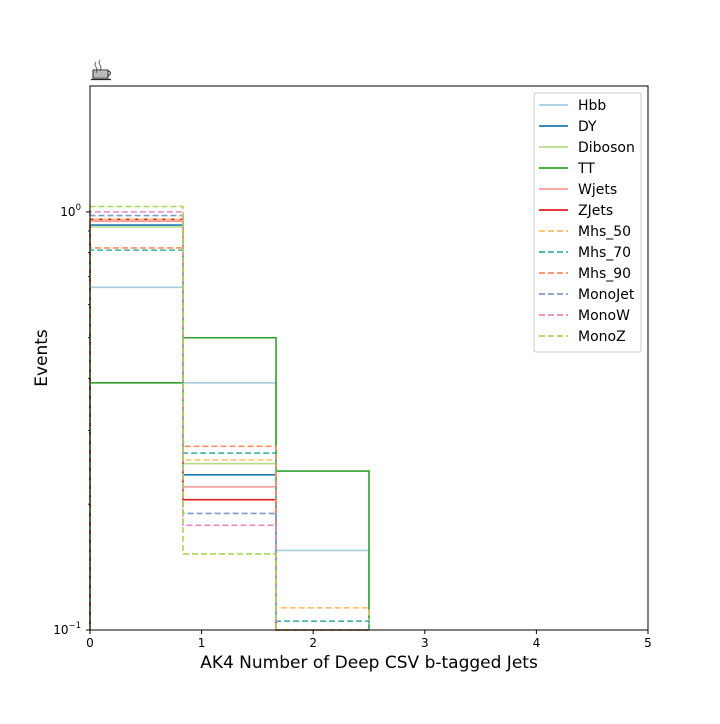  What do you see at coordinates (369, 663) in the screenshot?
I see `x-axis-label: AK4 Number of Deep CSV b-tagged Jets` at bounding box center [369, 663].